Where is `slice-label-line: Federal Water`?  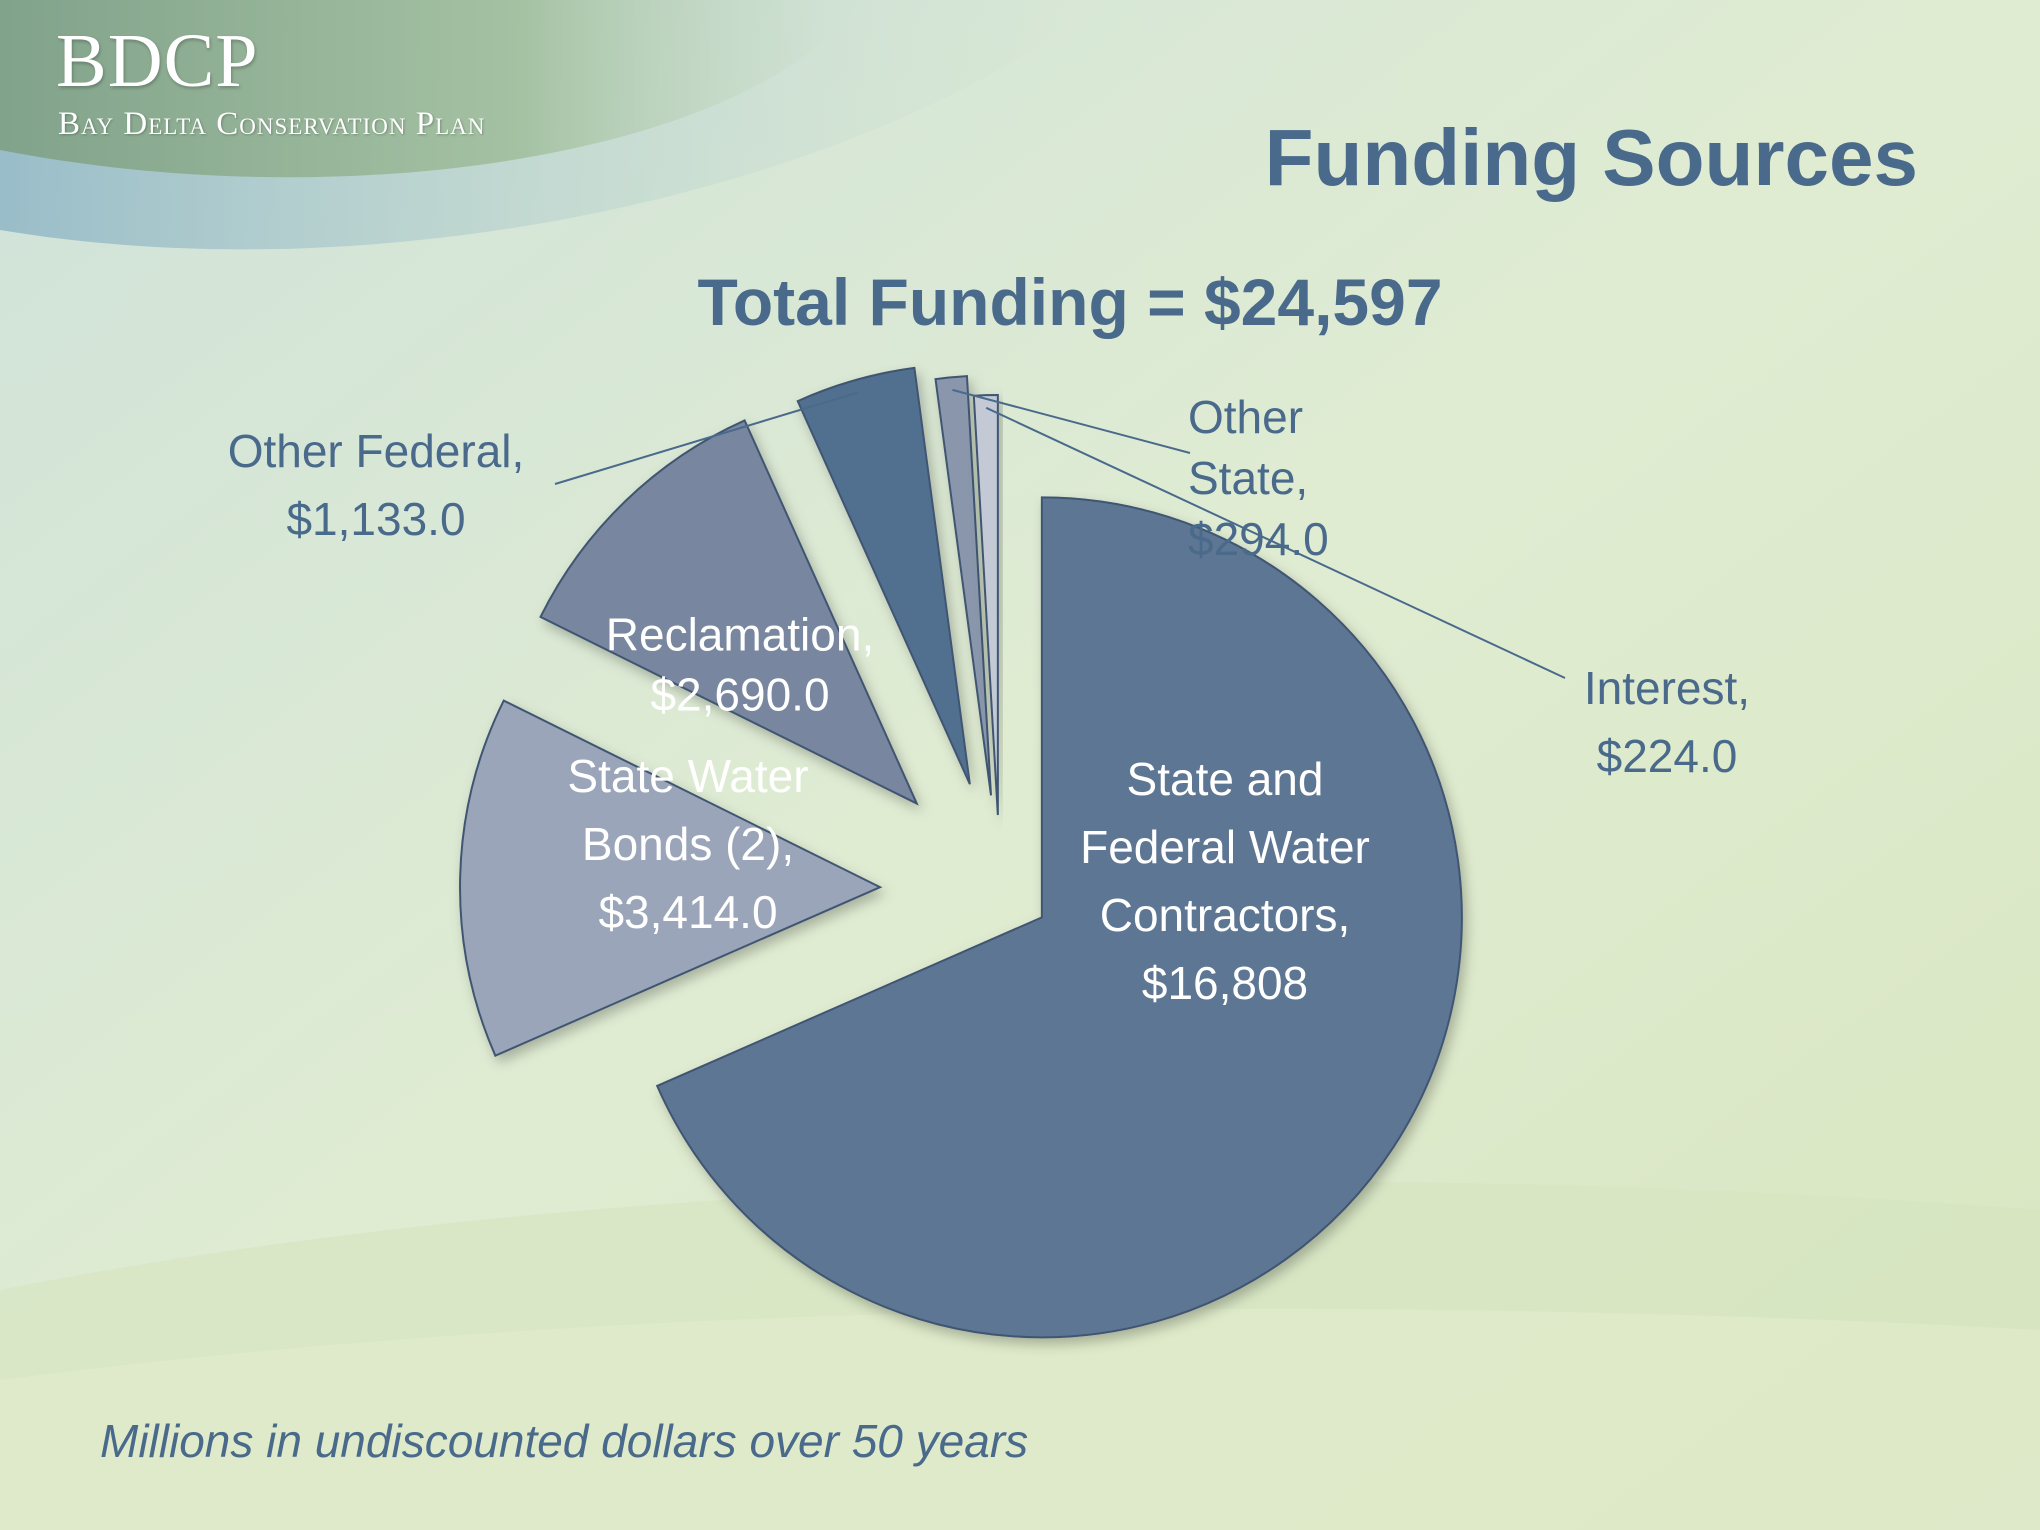 slice-label-line: Federal Water is located at coordinates (1225, 847).